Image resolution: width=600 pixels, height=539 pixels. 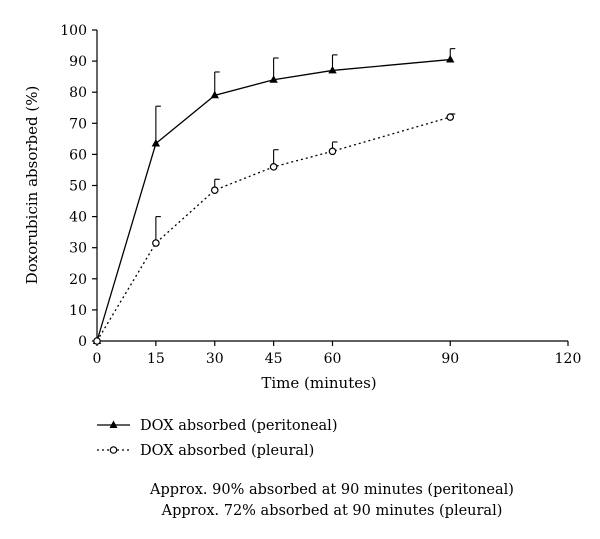 What do you see at coordinates (227, 451) in the screenshot?
I see `legend-label-pleural: DOX absorbed (pleural)` at bounding box center [227, 451].